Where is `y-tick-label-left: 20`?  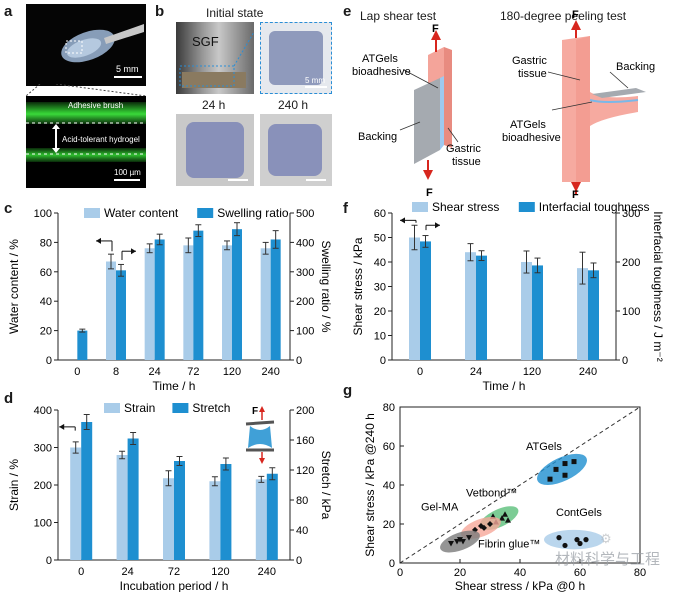 y-tick-label-left: 20 is located at coordinates (380, 312).